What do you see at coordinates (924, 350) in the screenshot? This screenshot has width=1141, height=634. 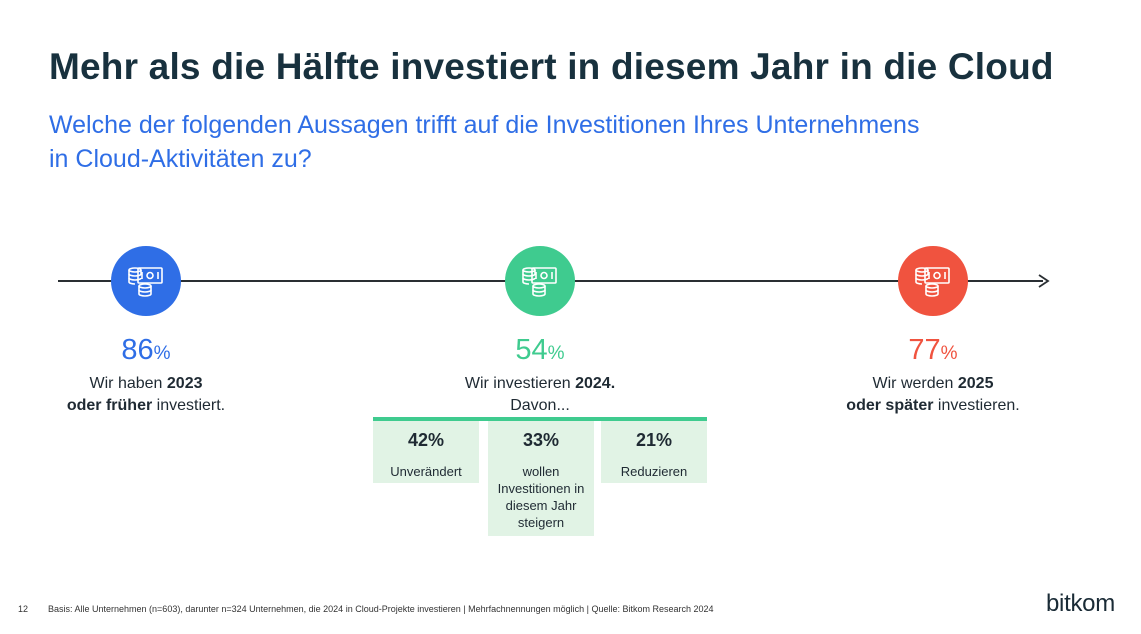 I see `stage-2025-value: 77` at bounding box center [924, 350].